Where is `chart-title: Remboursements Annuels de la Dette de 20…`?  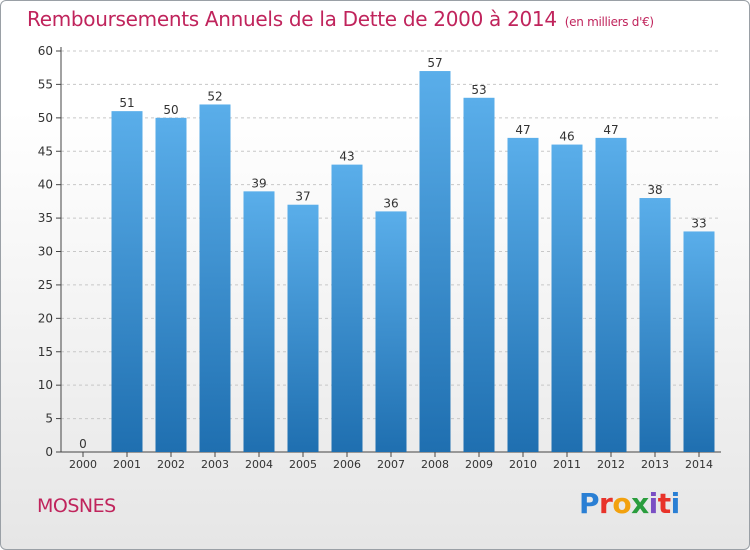 chart-title: Remboursements Annuels de la Dette de 20… is located at coordinates (340, 19).